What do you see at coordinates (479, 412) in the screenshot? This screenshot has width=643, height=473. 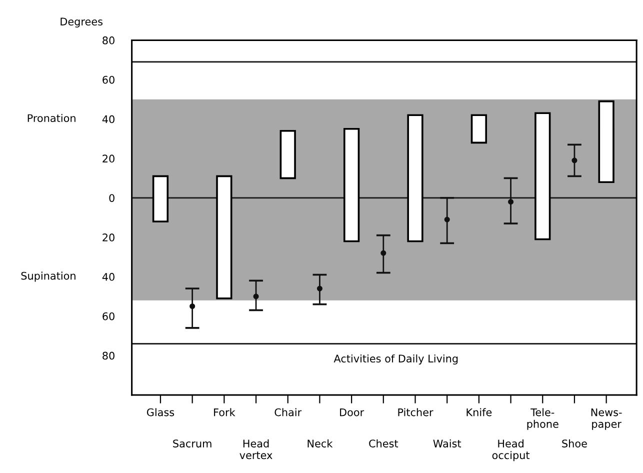 I see `x-tick-label: Knife` at bounding box center [479, 412].